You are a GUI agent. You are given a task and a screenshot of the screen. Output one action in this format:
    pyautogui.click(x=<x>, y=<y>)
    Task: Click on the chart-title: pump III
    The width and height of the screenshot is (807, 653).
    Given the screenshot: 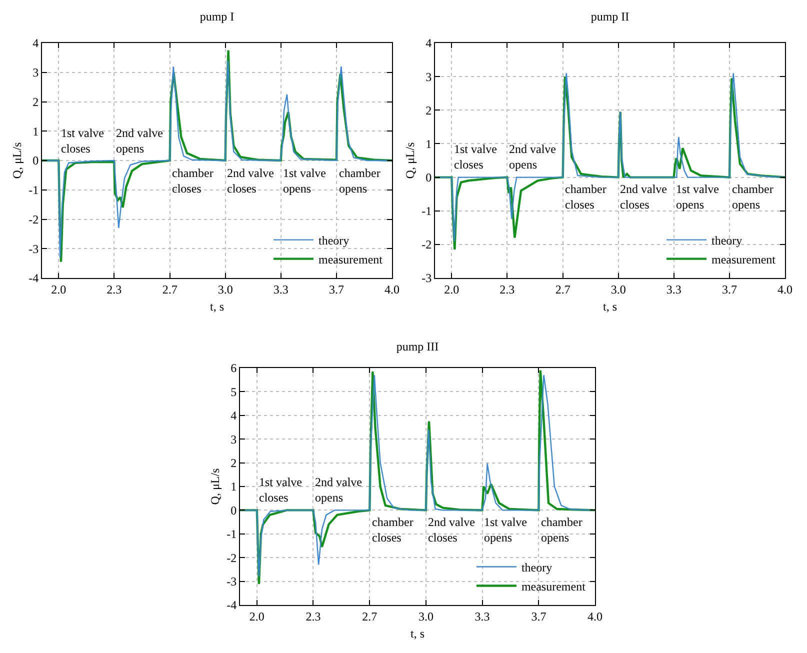 What is the action you would take?
    pyautogui.click(x=417, y=346)
    